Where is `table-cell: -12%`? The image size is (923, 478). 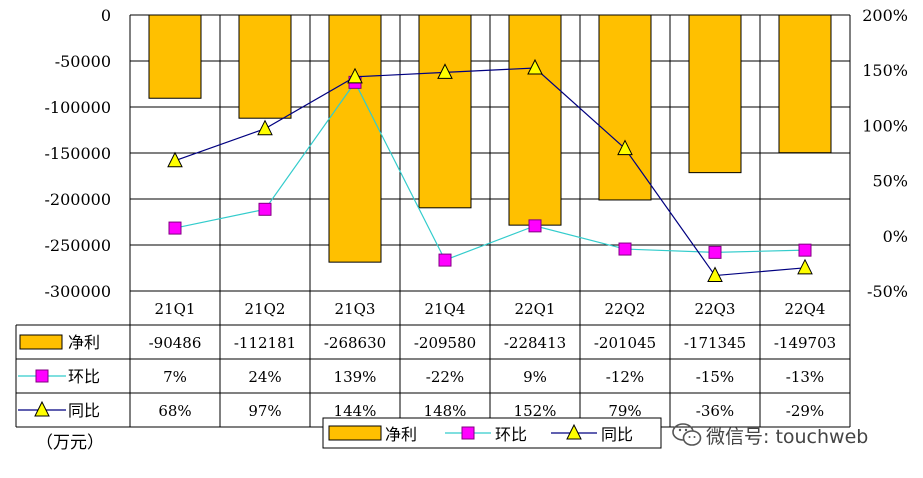 table-cell: -12% is located at coordinates (625, 377).